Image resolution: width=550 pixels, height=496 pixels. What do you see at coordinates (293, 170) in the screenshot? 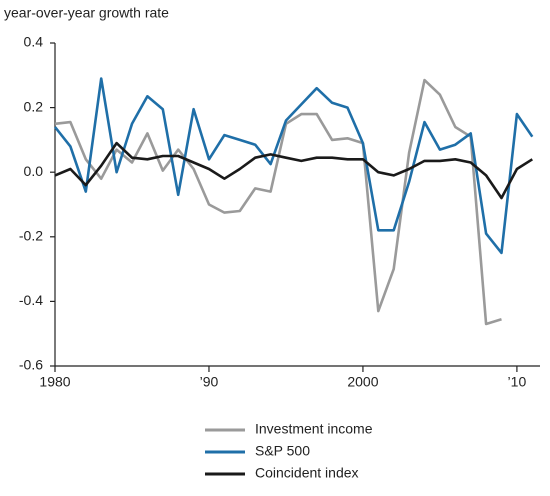
I see `series-line` at bounding box center [293, 170].